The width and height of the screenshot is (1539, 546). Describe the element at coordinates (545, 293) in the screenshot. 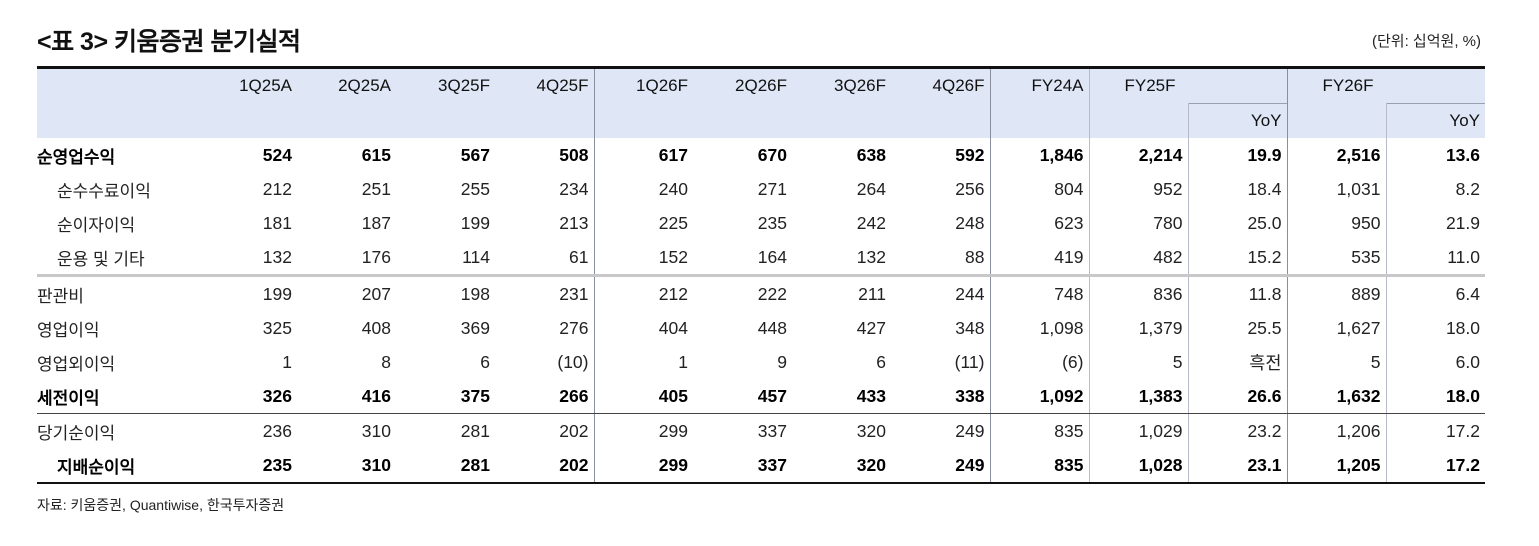

I see `cell-value: 231` at that location.